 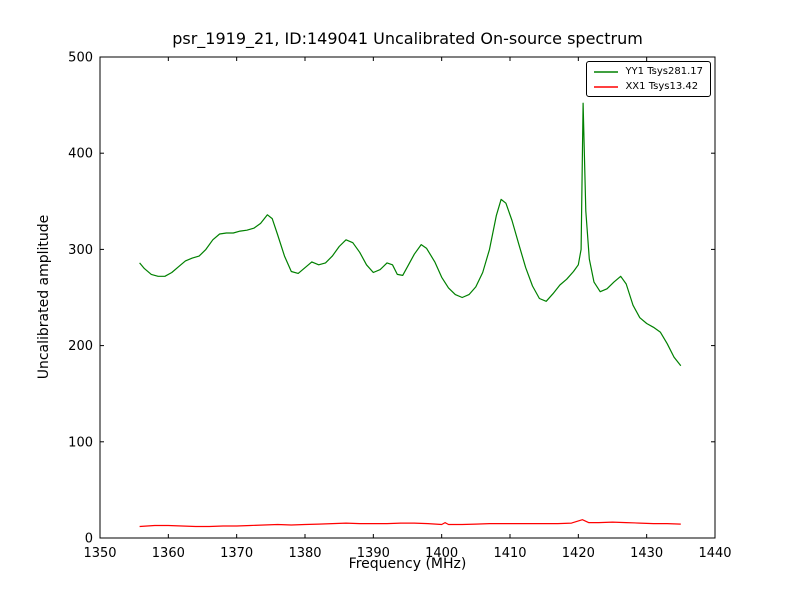 I want to click on legend-line-yy1-icon, so click(x=606, y=71).